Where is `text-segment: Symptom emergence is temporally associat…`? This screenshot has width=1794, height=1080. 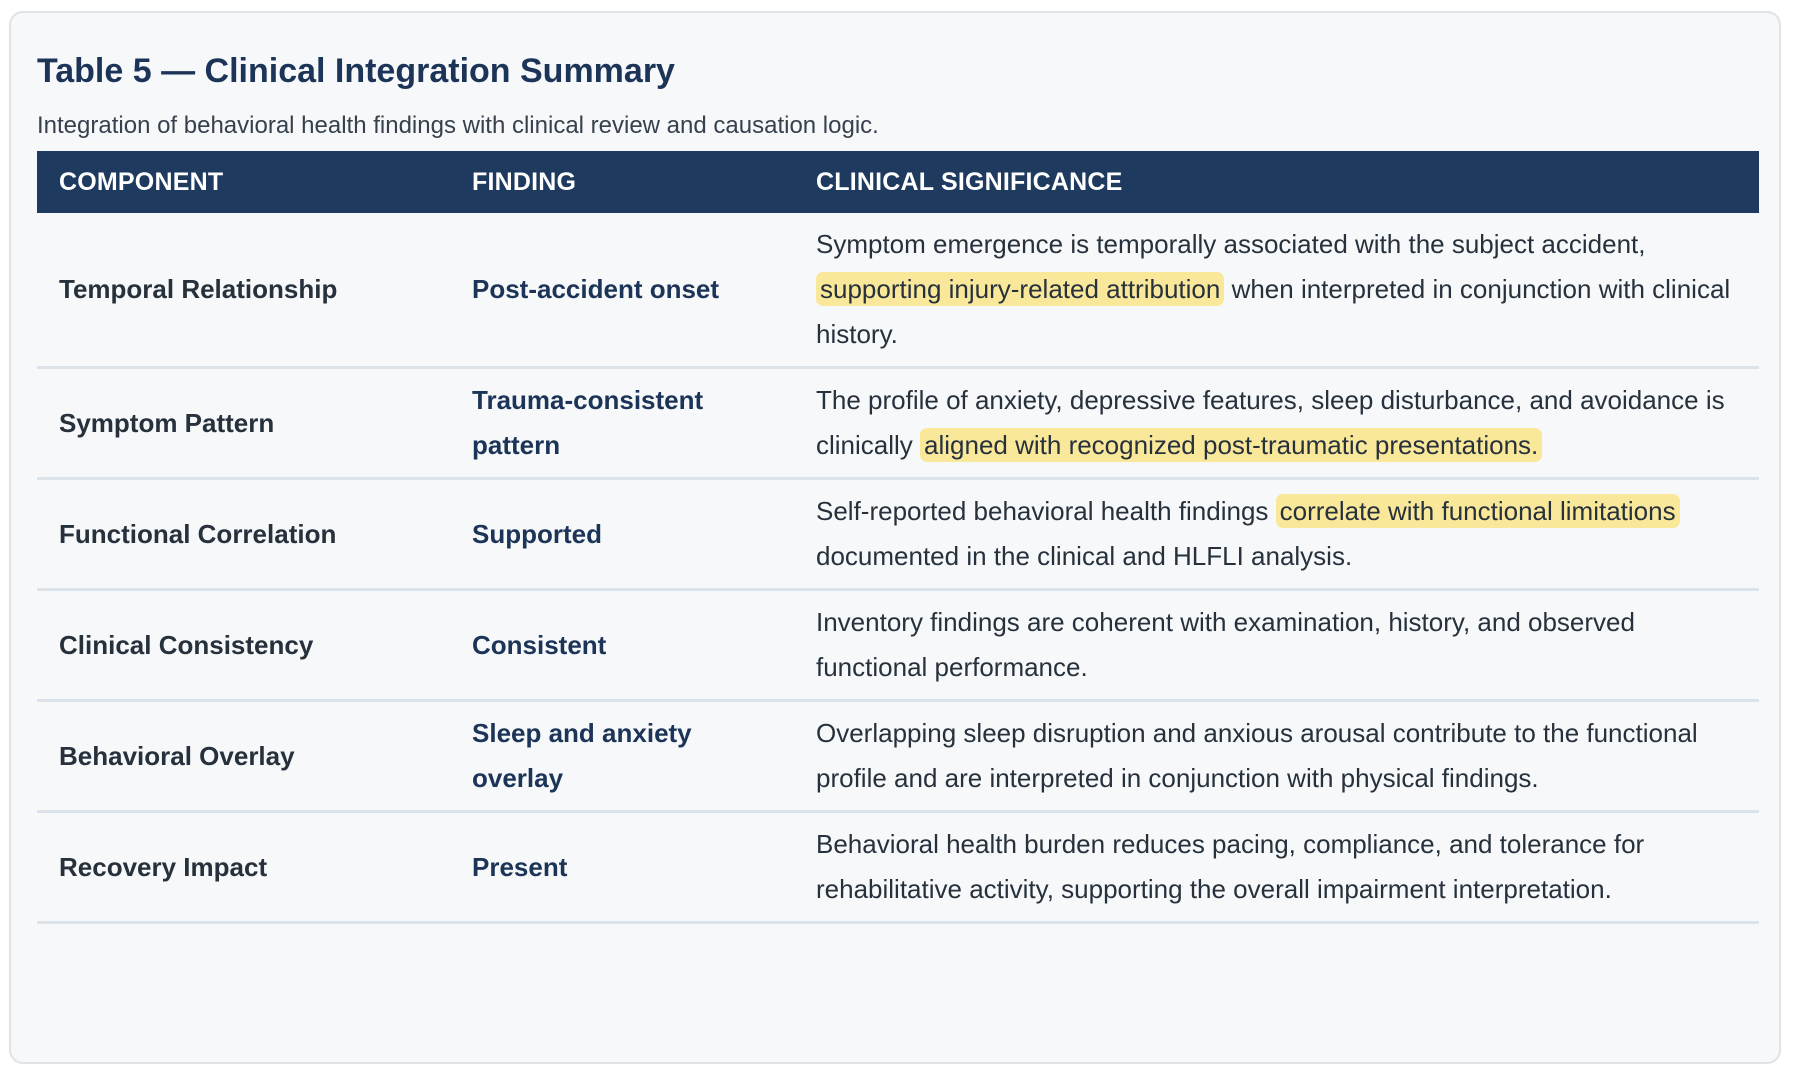 text-segment: Symptom emergence is temporally associat… is located at coordinates (1231, 244).